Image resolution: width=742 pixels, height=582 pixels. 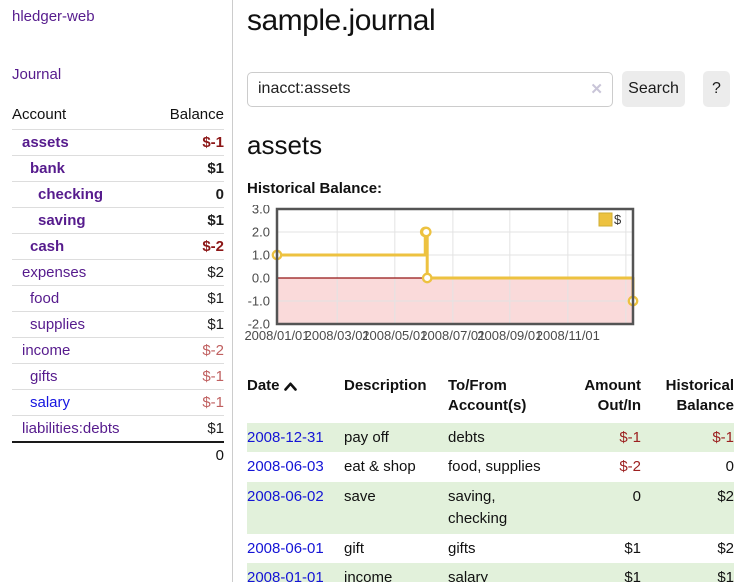 What do you see at coordinates (118, 246) in the screenshot?
I see `account-row: cash $-2` at bounding box center [118, 246].